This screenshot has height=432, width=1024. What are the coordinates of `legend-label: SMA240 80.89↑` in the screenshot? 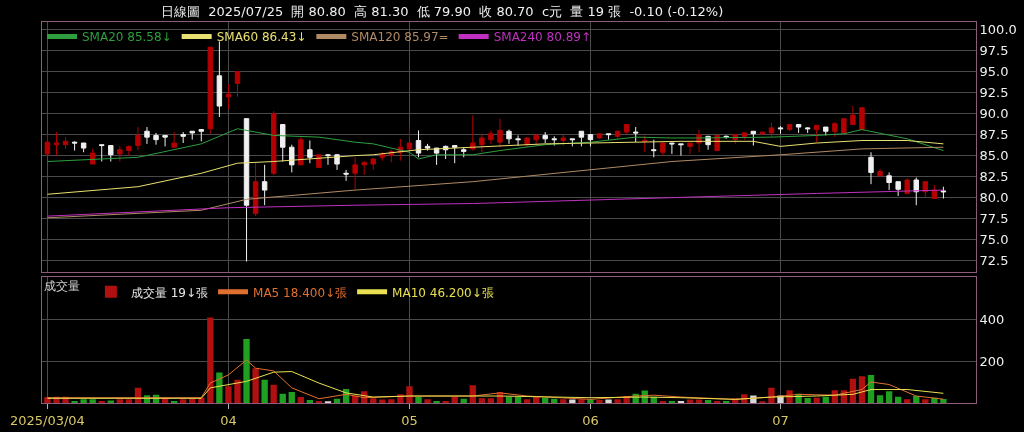 It's located at (542, 37).